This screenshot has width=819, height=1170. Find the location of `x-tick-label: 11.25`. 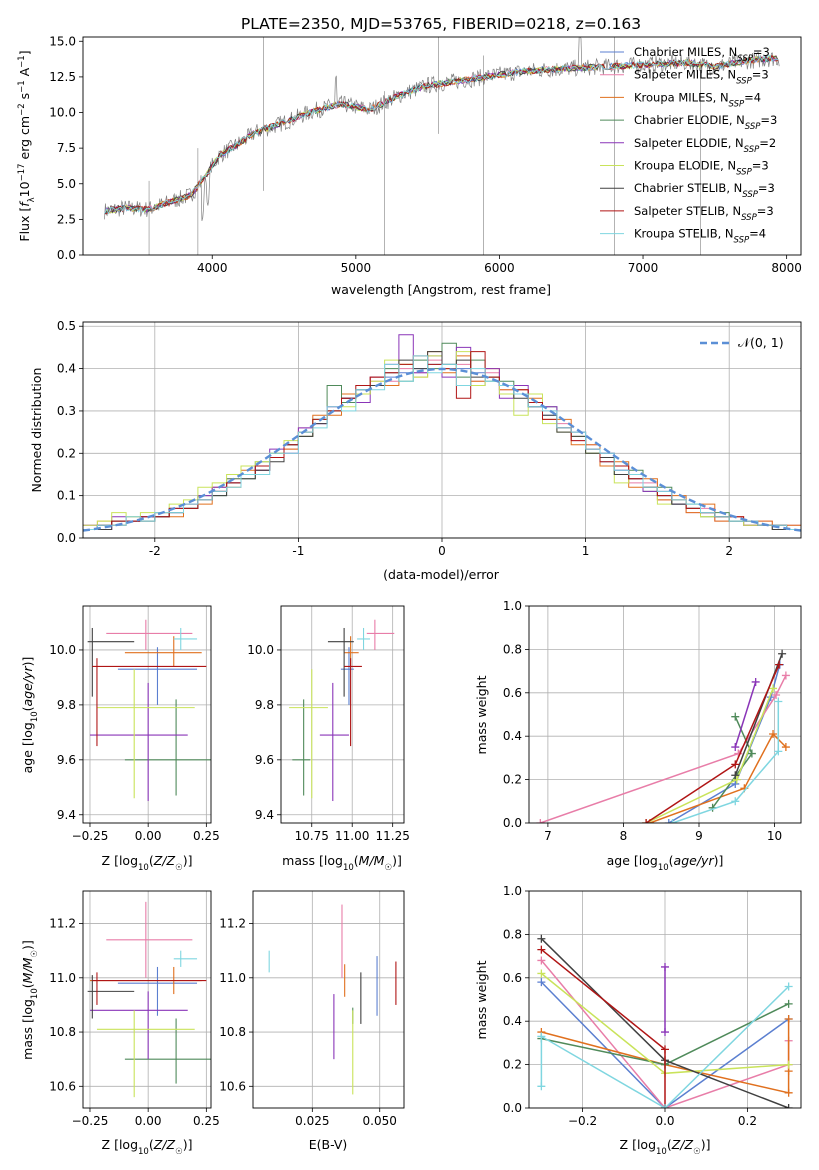

x-tick-label: 11.25 is located at coordinates (392, 836).